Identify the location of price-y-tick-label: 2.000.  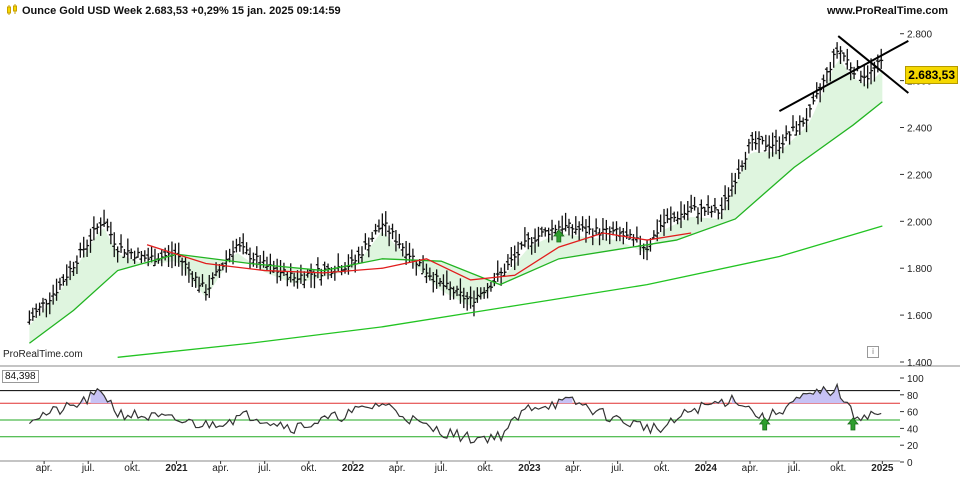
(919, 222).